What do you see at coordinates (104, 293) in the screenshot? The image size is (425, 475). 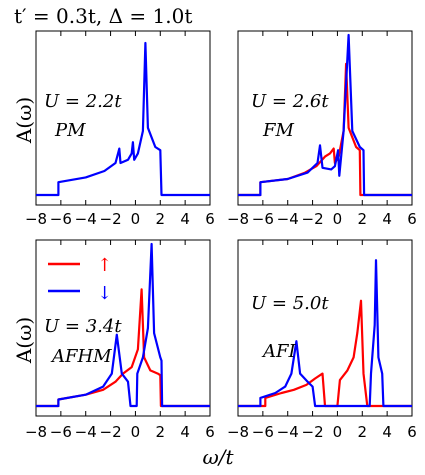 I see `legend-label-down: ↓` at bounding box center [104, 293].